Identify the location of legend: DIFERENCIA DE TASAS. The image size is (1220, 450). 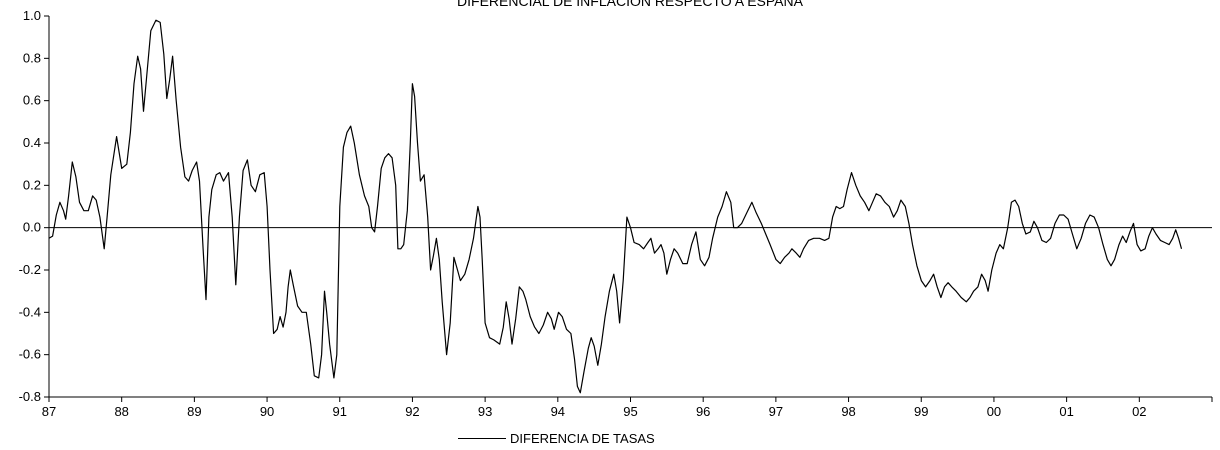
(556, 438).